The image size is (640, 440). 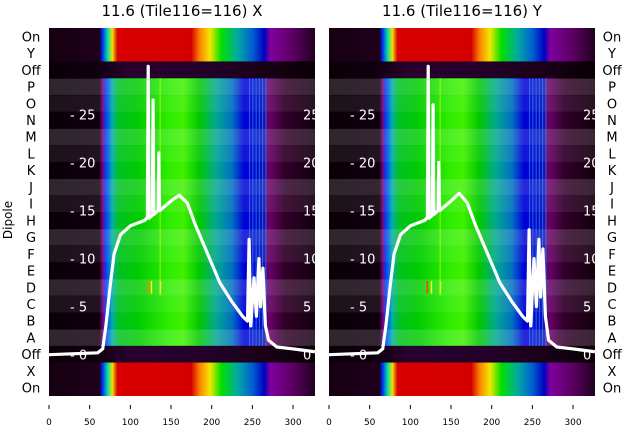 I want to click on panel-title: 11.6 (Tile116=116) X, so click(x=181, y=11).